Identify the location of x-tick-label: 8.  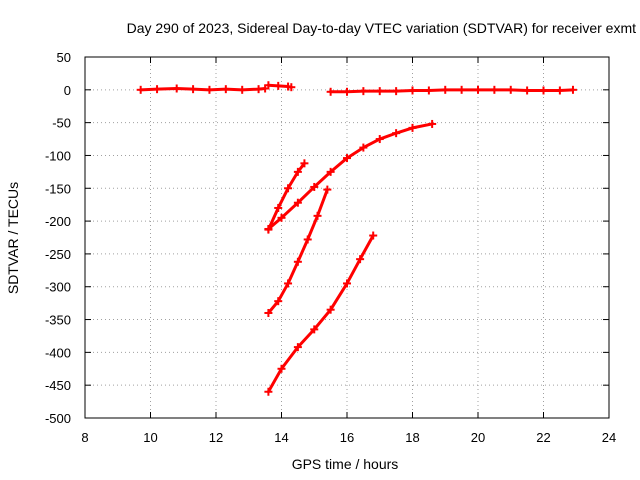
(84, 437).